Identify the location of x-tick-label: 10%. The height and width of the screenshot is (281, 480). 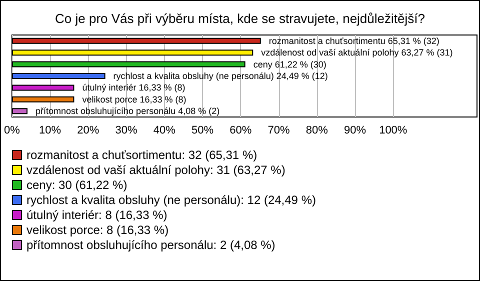
(50, 130).